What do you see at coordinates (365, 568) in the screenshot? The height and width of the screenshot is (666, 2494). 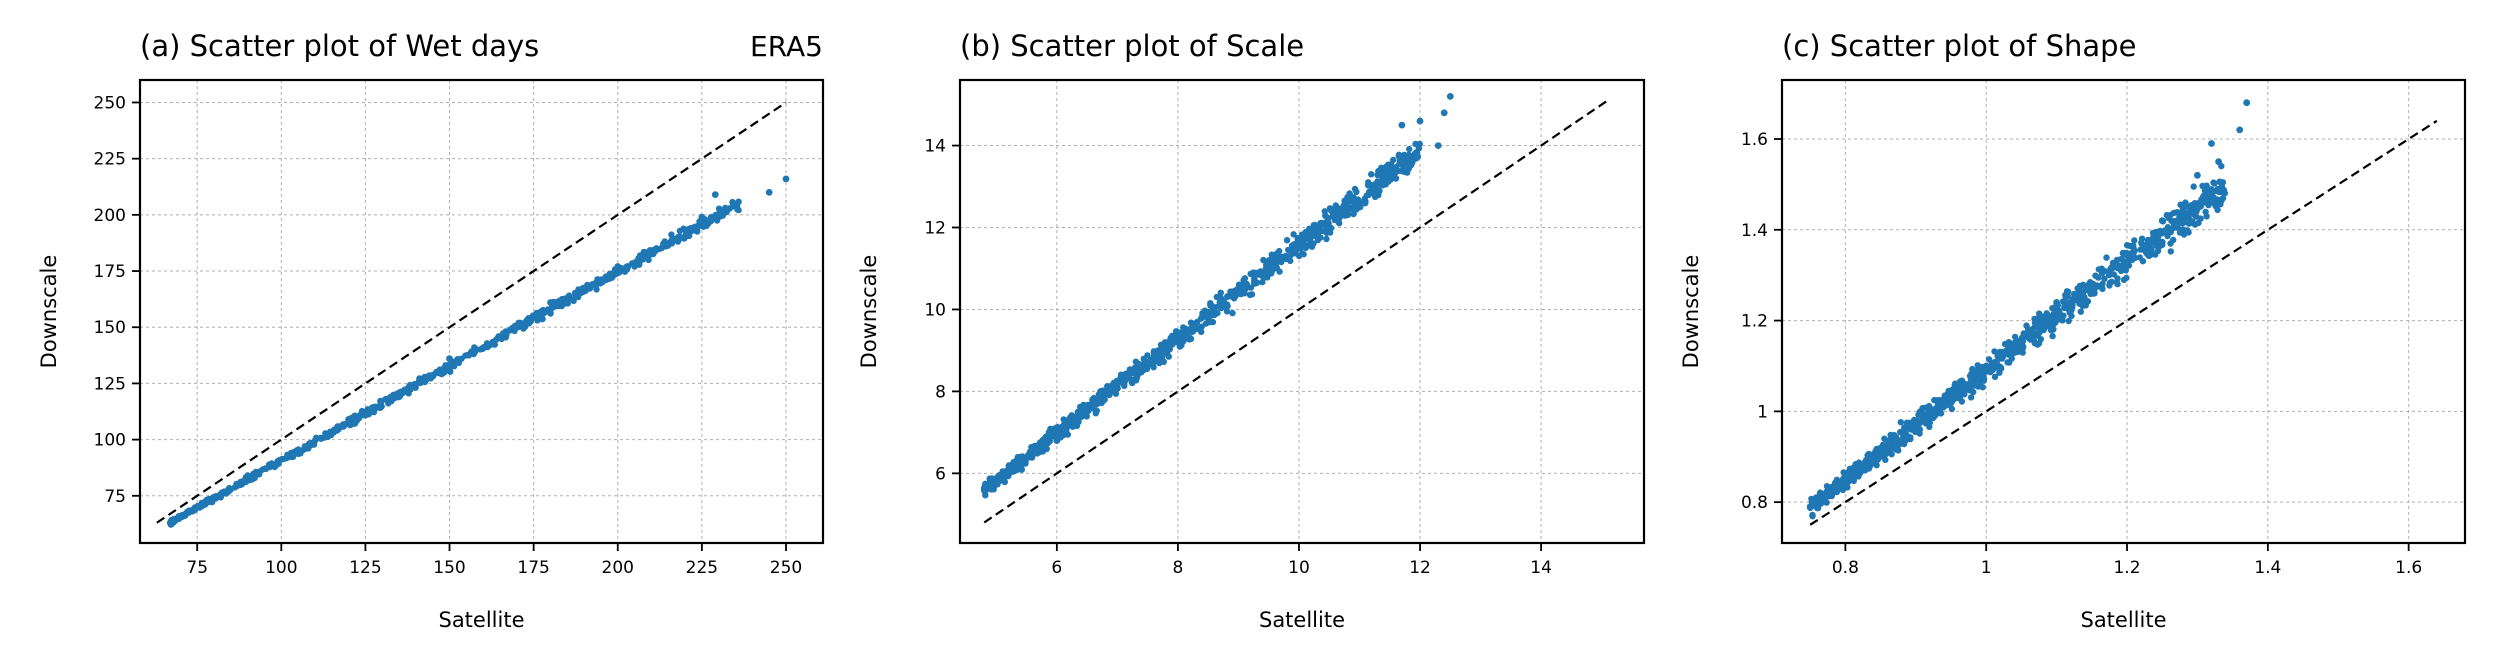 I see `x-tick-label: 125` at bounding box center [365, 568].